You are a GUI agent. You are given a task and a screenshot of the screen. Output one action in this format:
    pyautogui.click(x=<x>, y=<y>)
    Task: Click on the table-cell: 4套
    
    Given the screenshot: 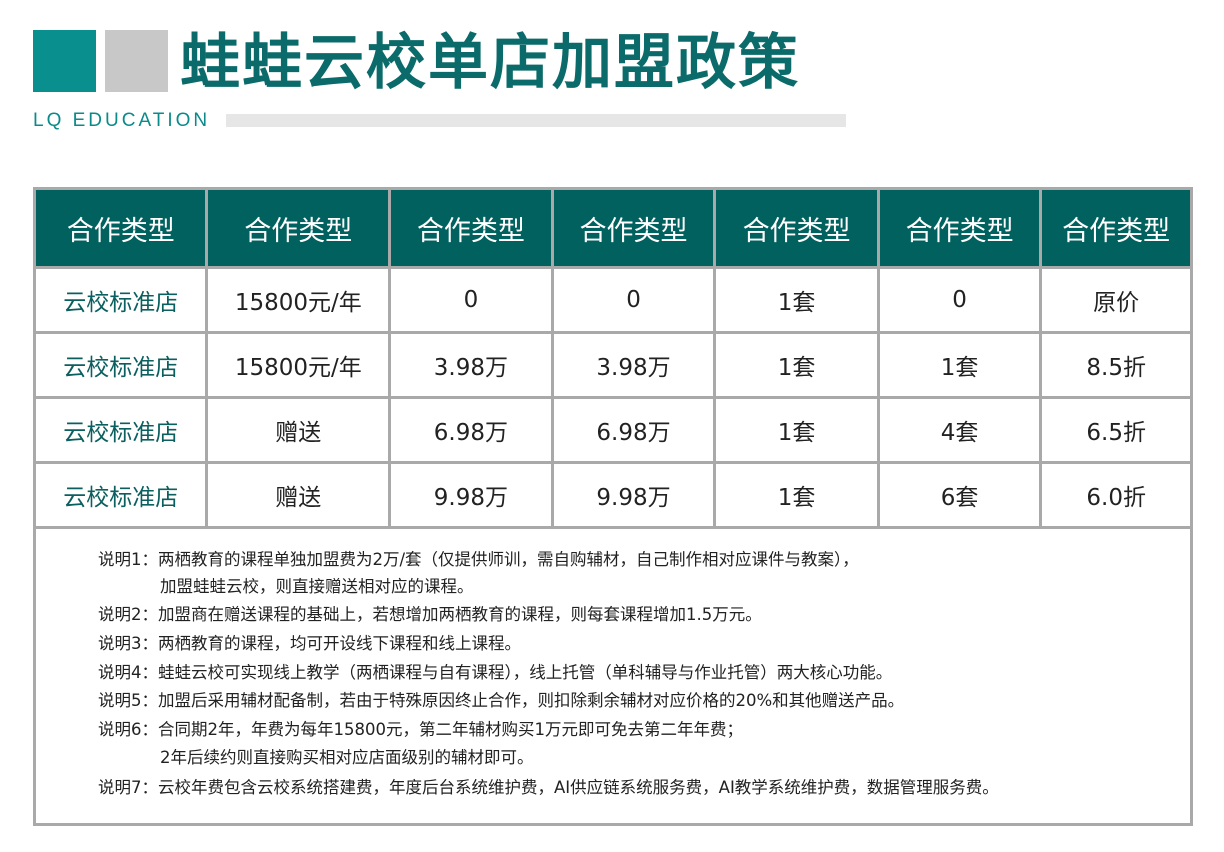 What is the action you would take?
    pyautogui.click(x=959, y=430)
    